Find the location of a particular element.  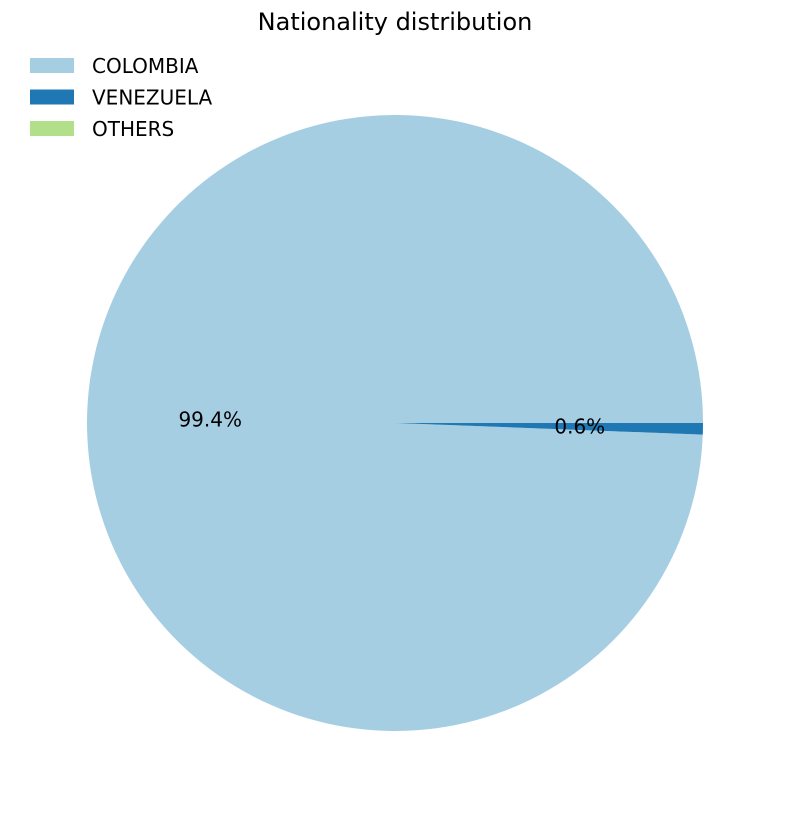

legend-swatch-venezuela is located at coordinates (52, 97).